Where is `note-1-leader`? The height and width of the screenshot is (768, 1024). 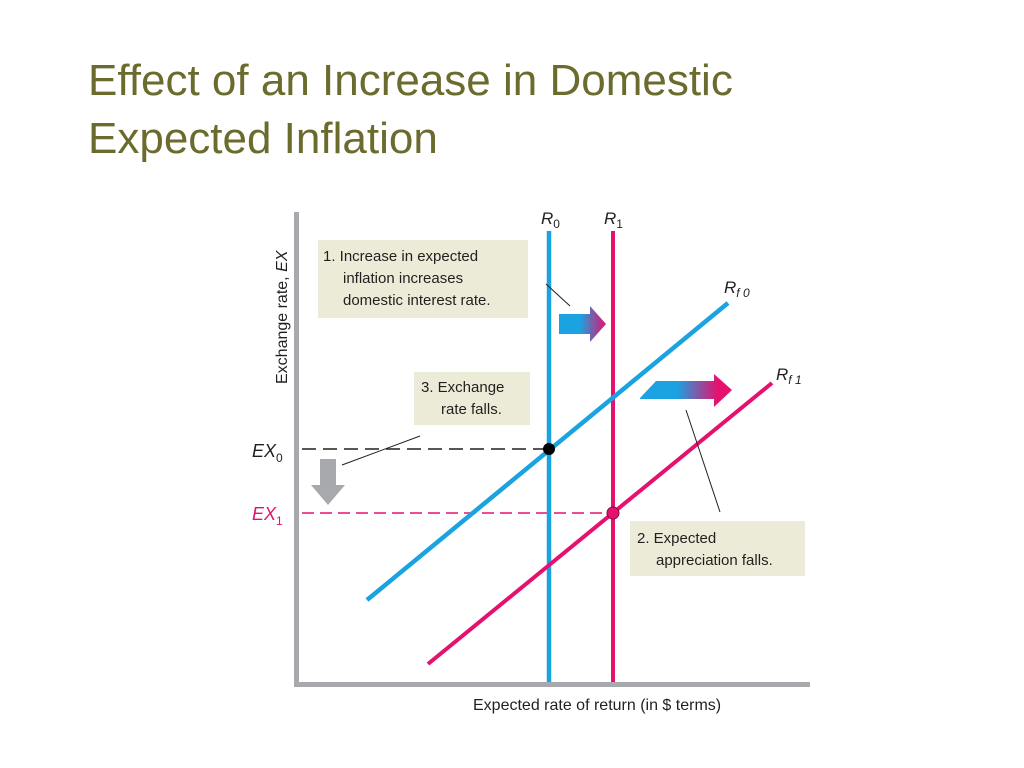 note-1-leader is located at coordinates (558, 295).